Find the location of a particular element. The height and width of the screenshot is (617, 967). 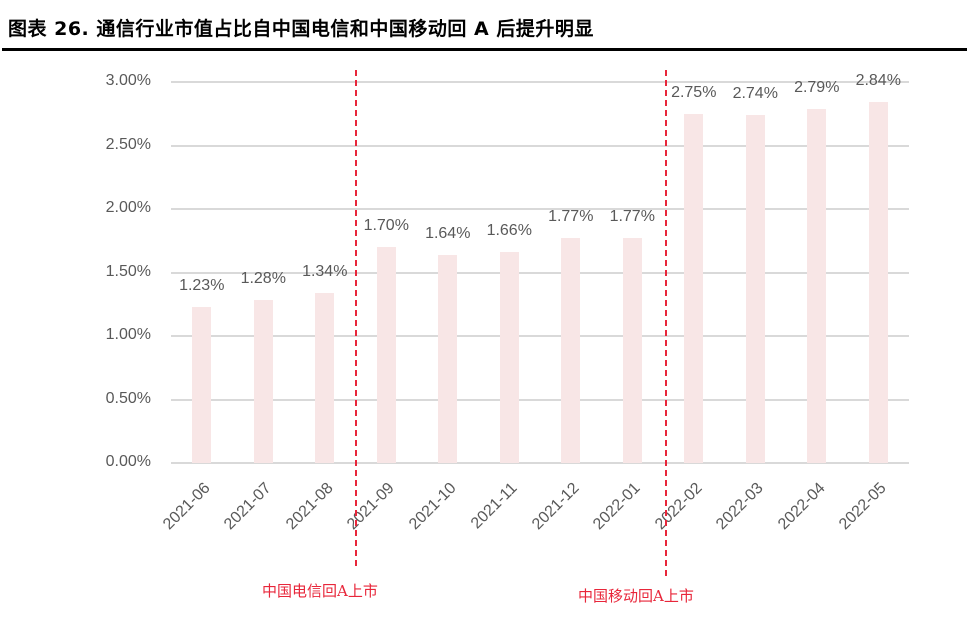

data-label: 1.28% is located at coordinates (263, 279).